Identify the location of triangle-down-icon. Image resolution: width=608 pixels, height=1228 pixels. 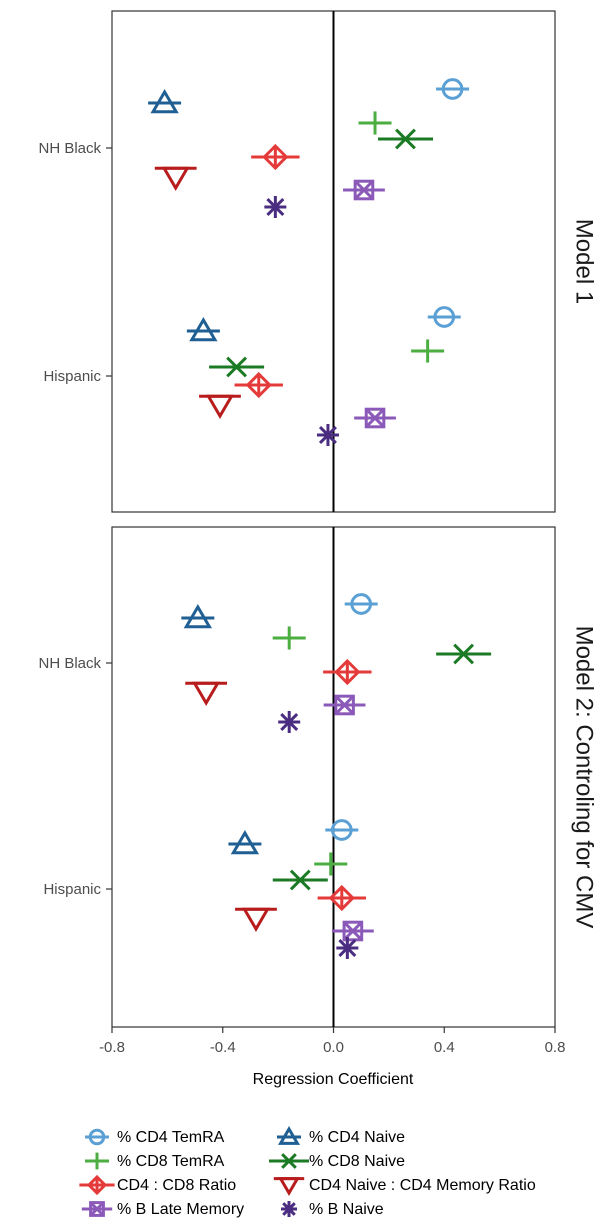
(289, 1186).